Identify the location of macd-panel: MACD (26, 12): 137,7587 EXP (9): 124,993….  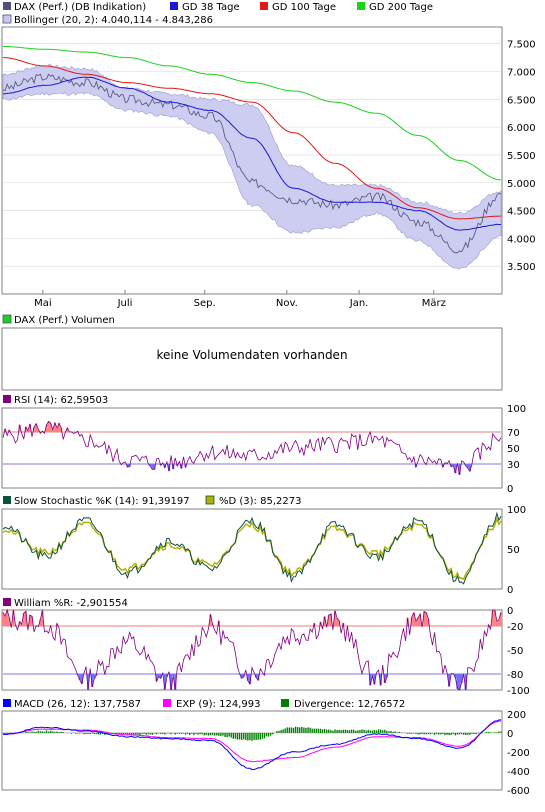
(265, 748).